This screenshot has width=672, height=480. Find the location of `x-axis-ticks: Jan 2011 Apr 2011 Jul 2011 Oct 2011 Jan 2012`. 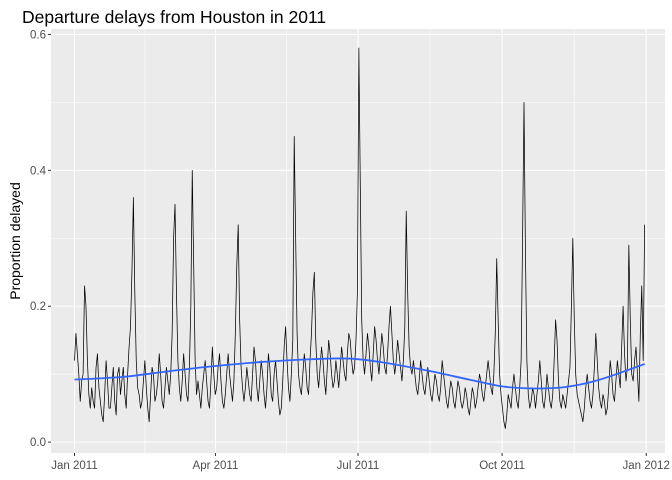

x-axis-ticks: Jan 2011 Apr 2011 Jul 2011 Oct 2011 Jan 2012 is located at coordinates (360, 462).